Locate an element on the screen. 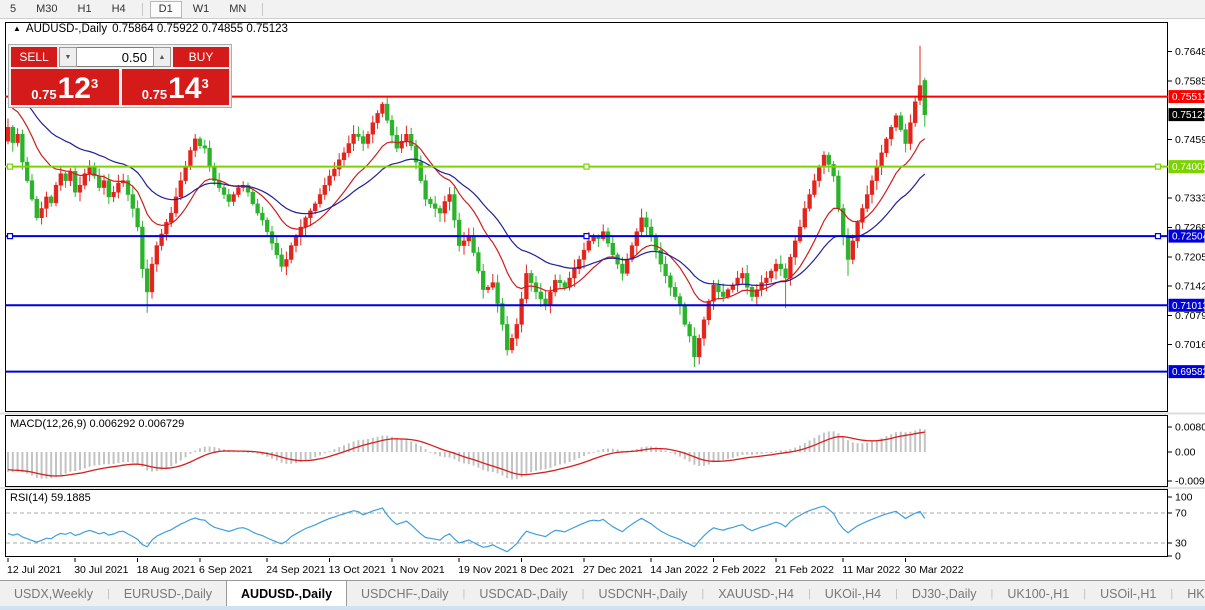 The image size is (1205, 610). date-axis-label: 14 Jan 2022 is located at coordinates (679, 570).